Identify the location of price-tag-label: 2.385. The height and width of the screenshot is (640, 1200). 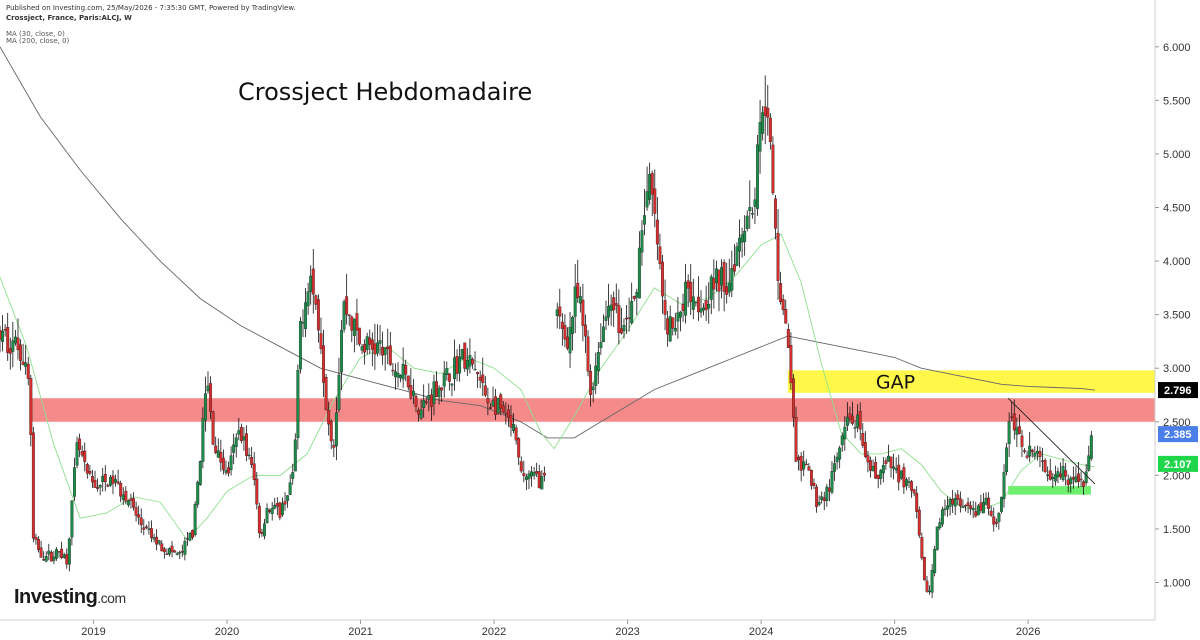
(1178, 435).